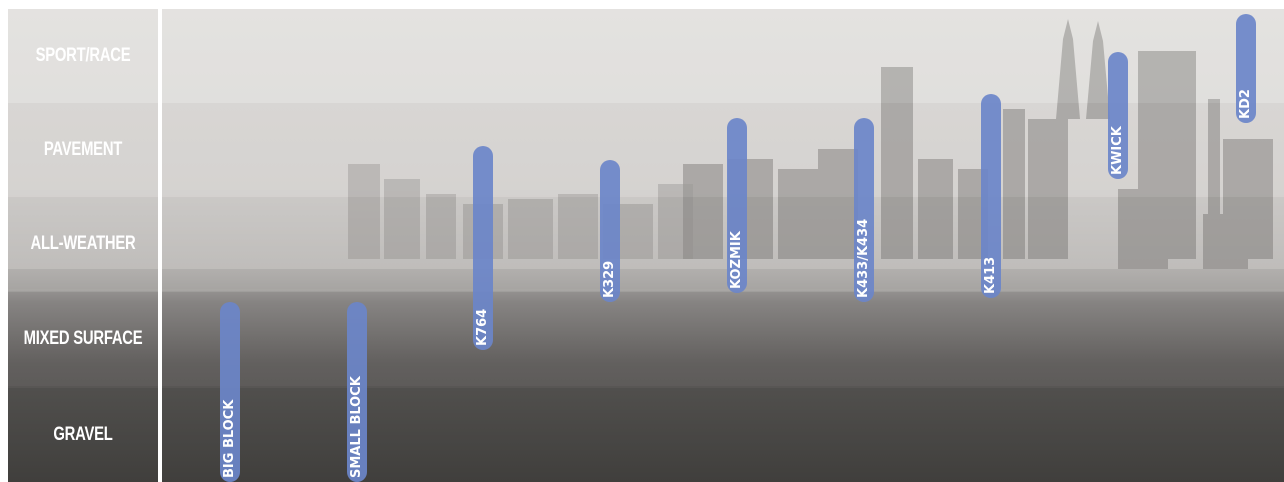 This screenshot has width=1284, height=482. I want to click on bar-label-kozmik: KOZMIK, so click(736, 259).